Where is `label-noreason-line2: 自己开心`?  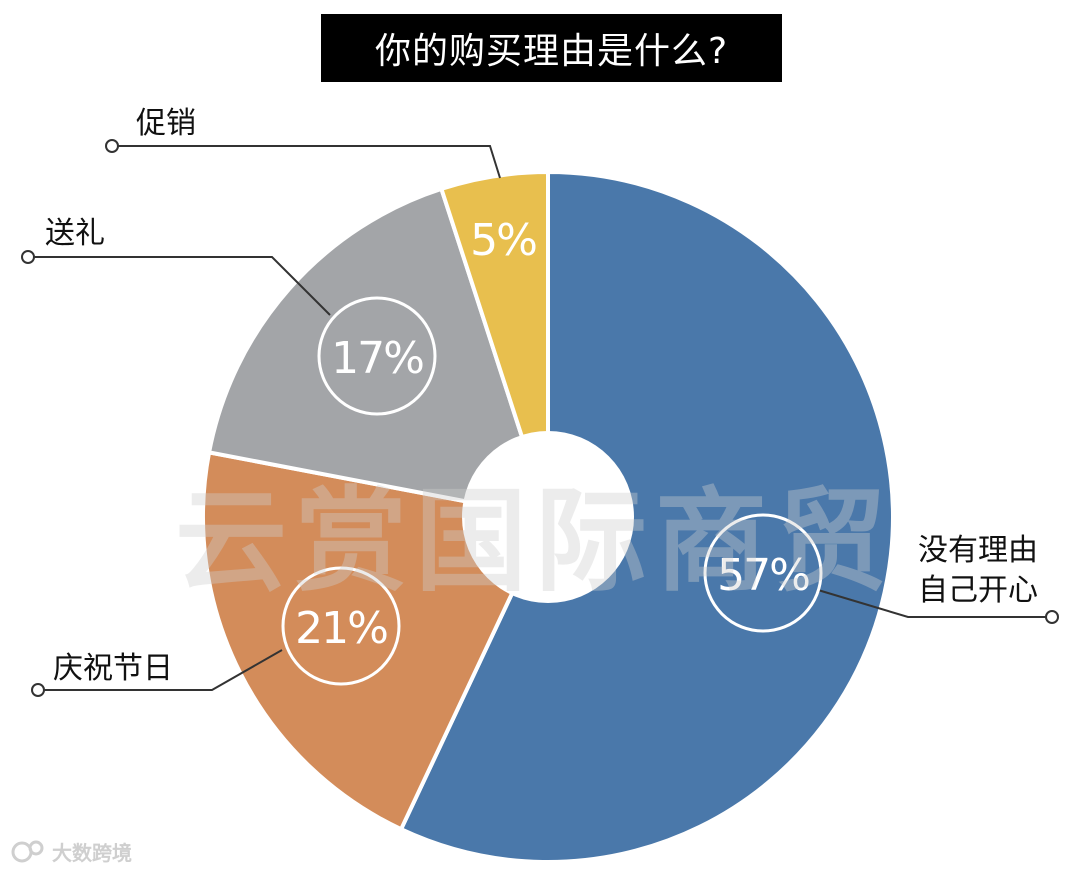 label-noreason-line2: 自己开心 is located at coordinates (978, 590).